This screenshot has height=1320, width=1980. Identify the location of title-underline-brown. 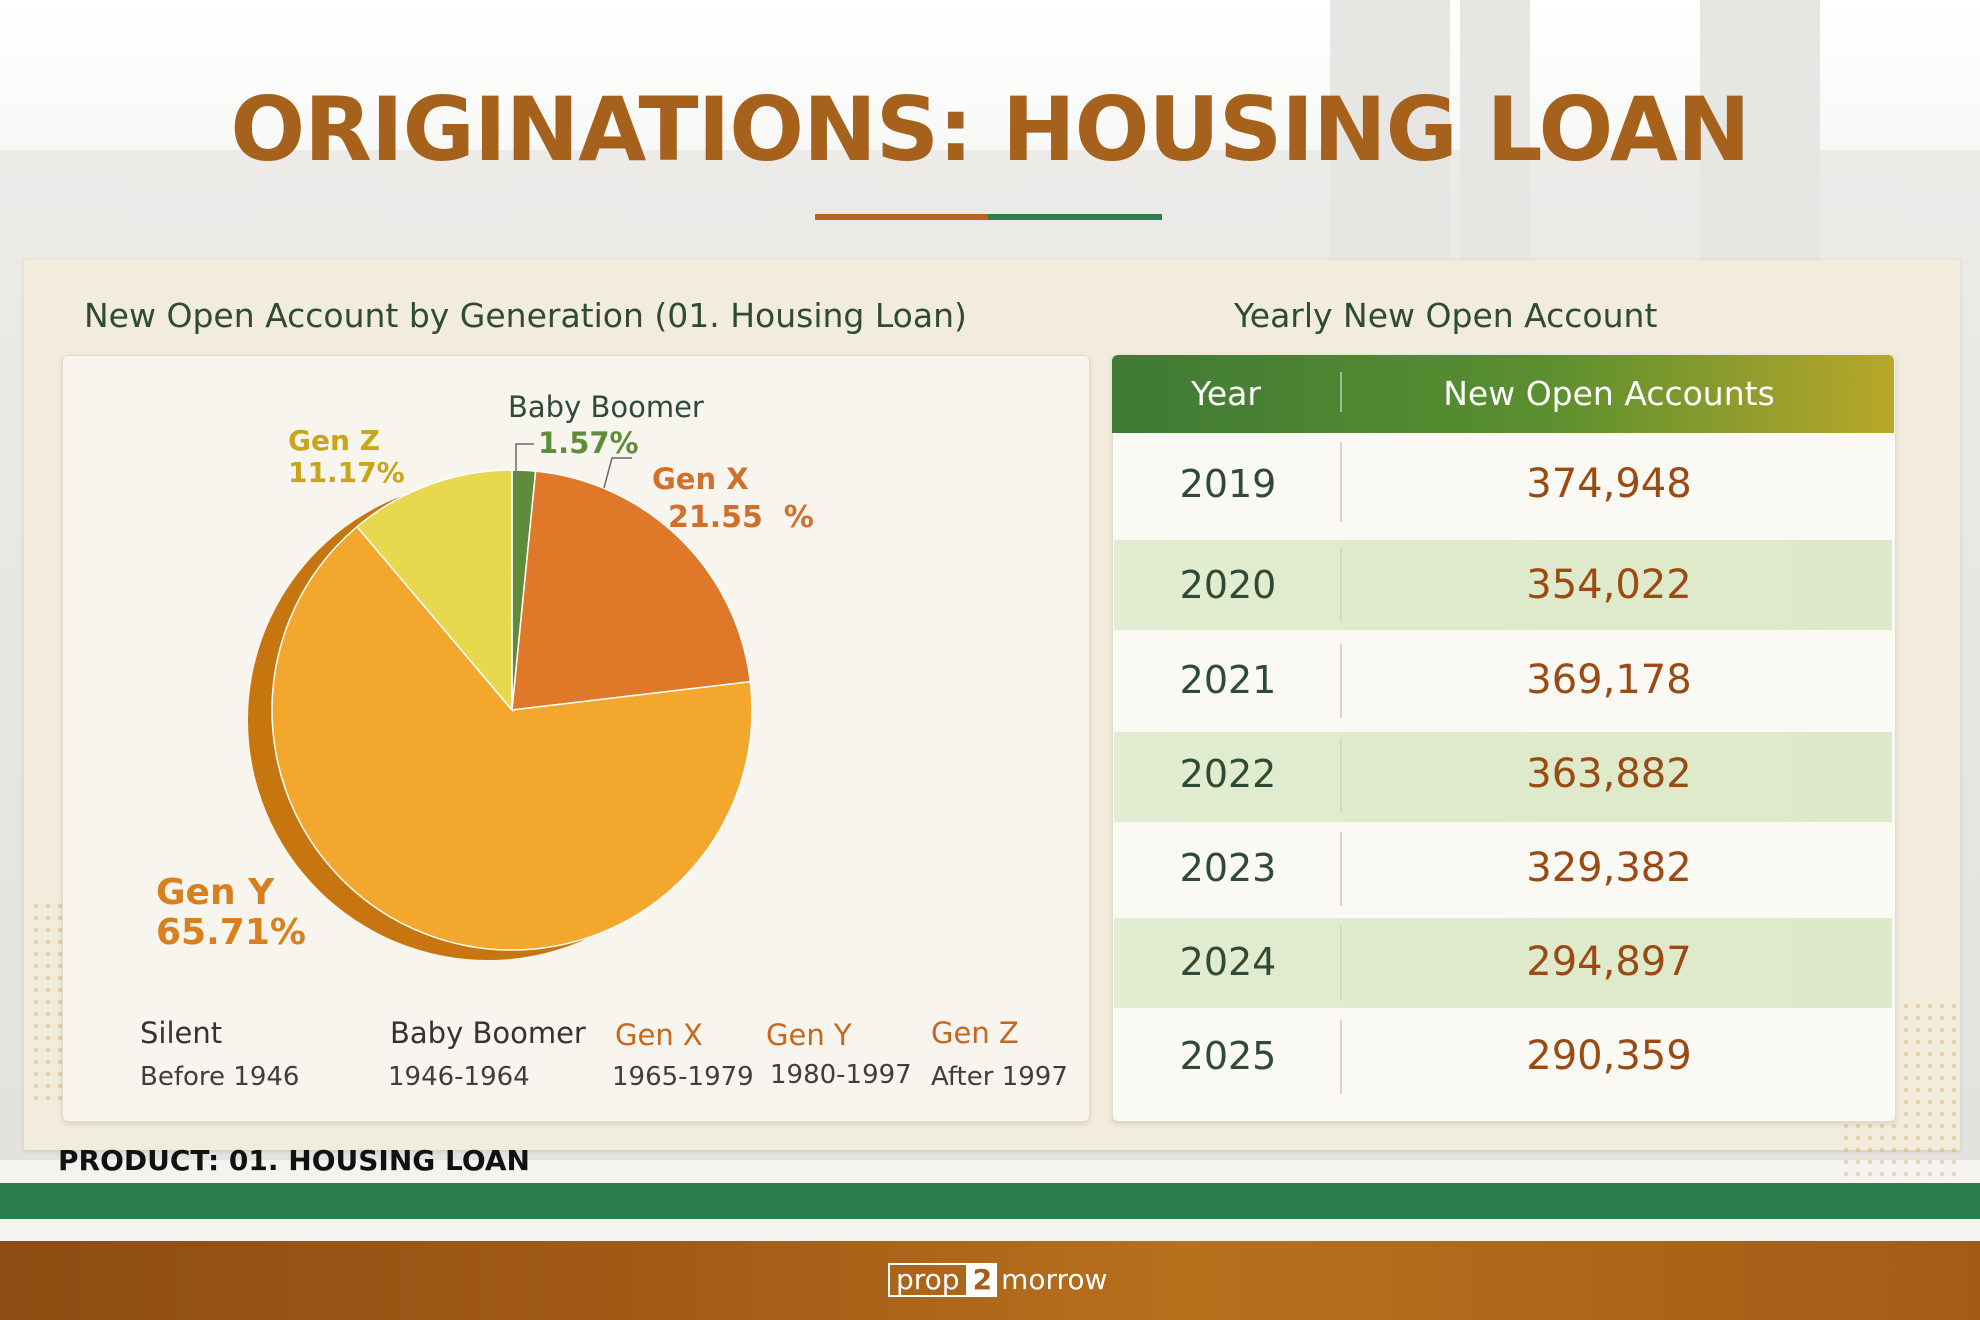
(901, 217).